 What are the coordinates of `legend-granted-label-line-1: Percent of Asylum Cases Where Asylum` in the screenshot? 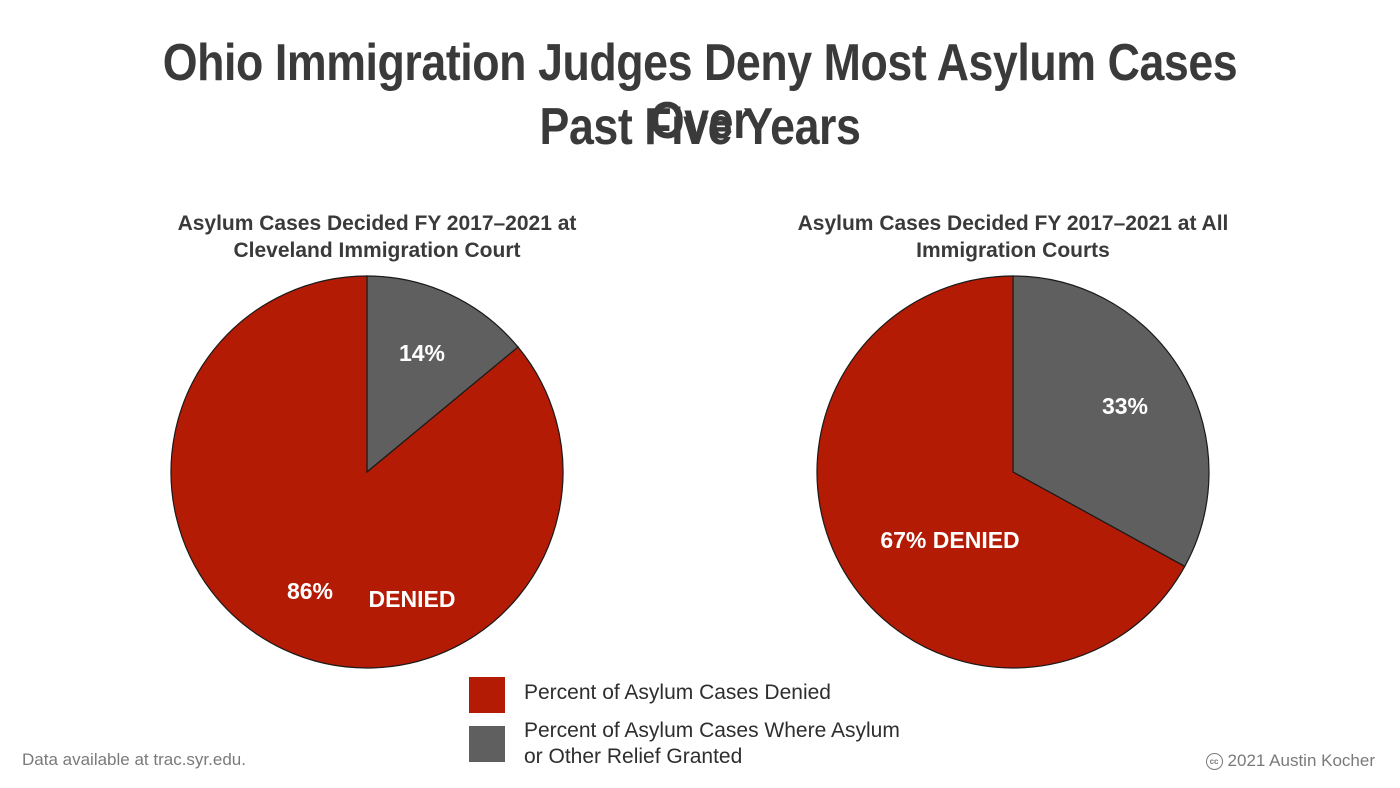 It's located at (712, 730).